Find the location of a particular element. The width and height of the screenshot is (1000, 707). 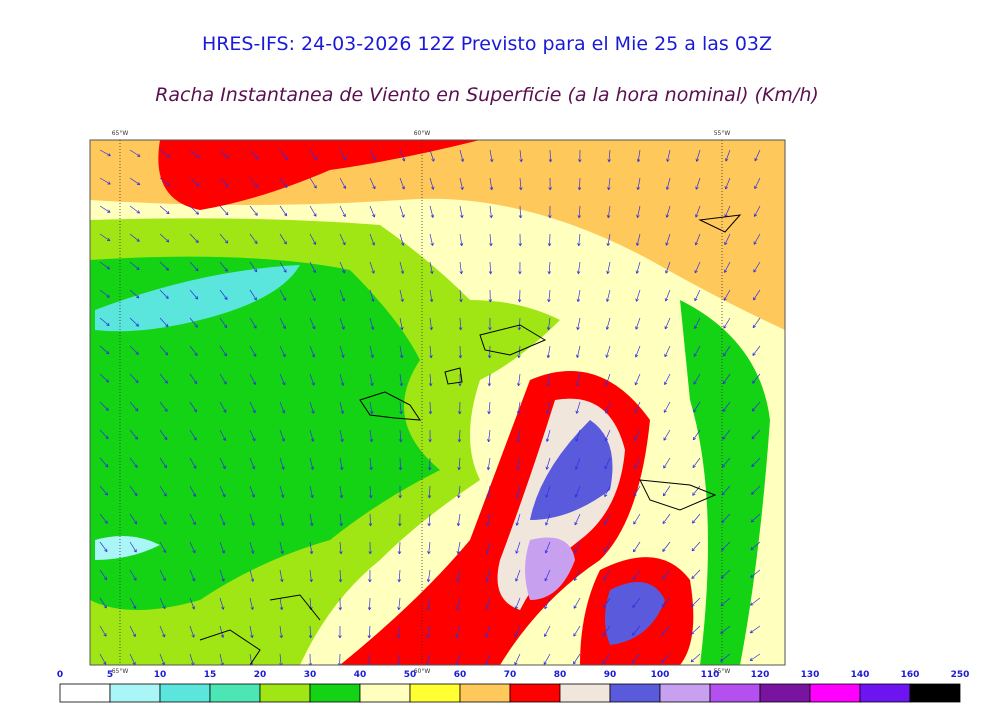

south-blue is located at coordinates (635, 613).